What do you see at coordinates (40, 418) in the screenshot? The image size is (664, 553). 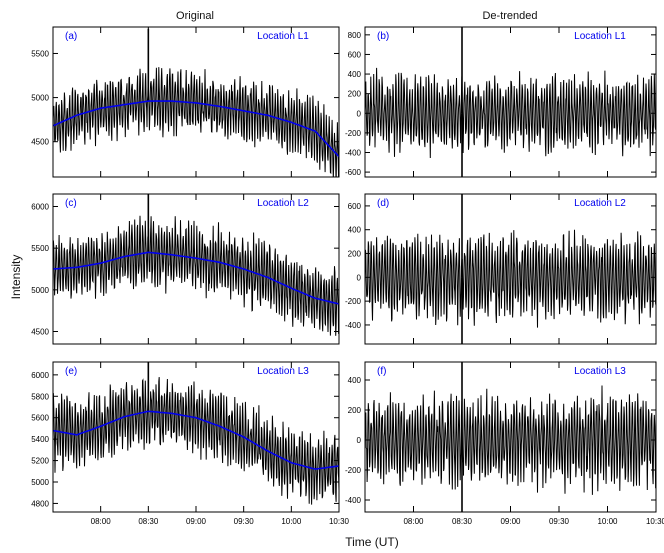 I see `y-tick-label: 5600` at bounding box center [40, 418].